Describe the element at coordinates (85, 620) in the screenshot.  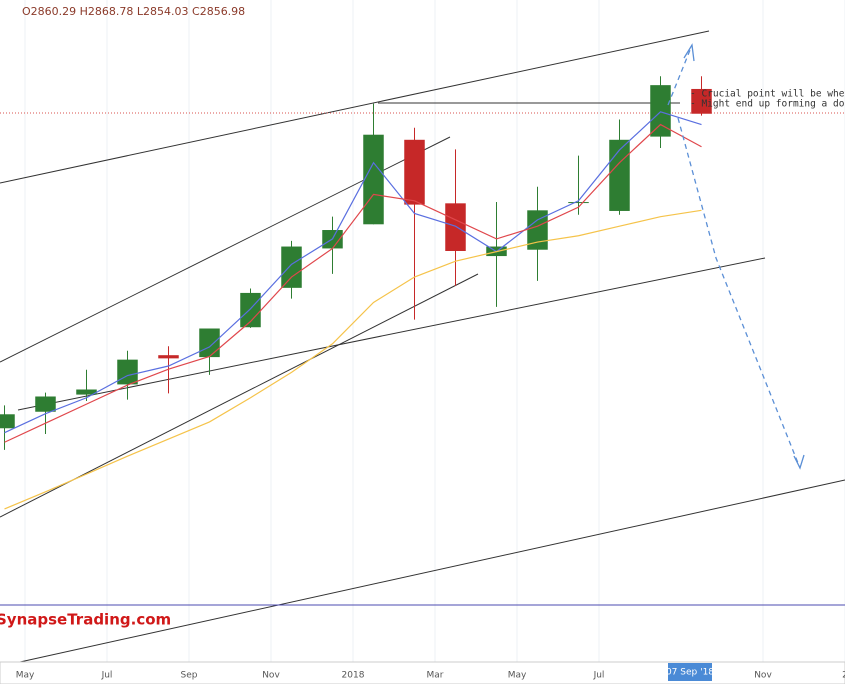
I see `watermark: SynapseTrading.com` at that location.